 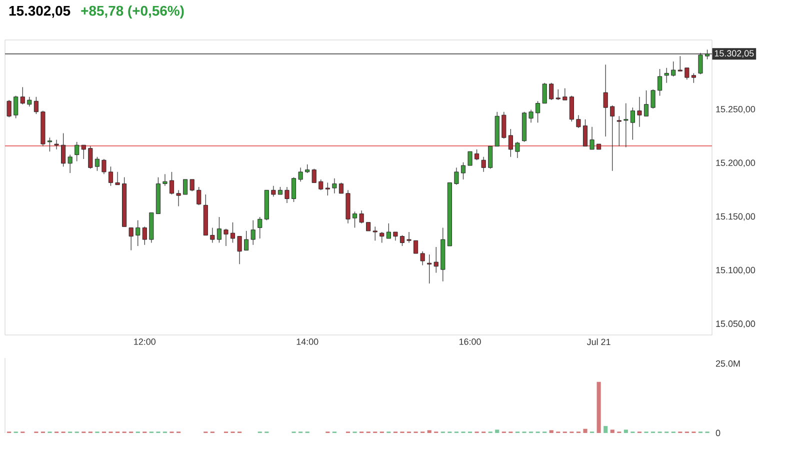 What do you see at coordinates (145, 341) in the screenshot?
I see `x-tick-label: 12:00` at bounding box center [145, 341].